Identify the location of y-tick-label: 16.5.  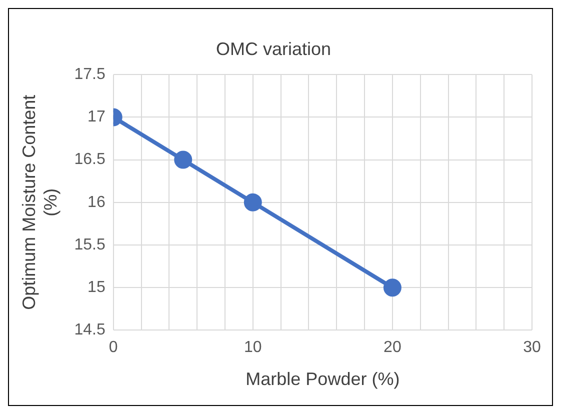
(90, 159).